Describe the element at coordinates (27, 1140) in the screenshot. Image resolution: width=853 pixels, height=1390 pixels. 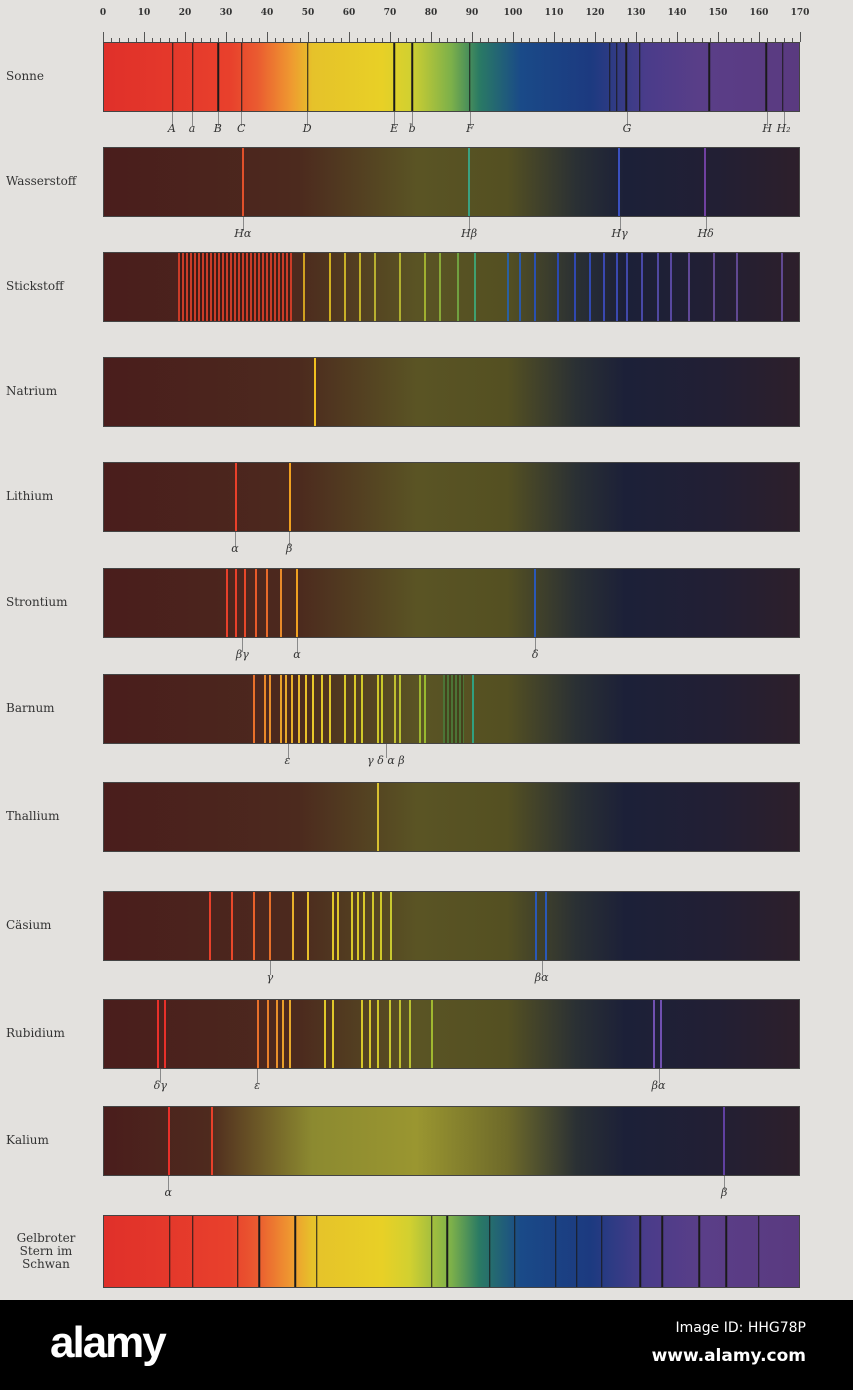
I see `spectrum-name: Kalium` at that location.